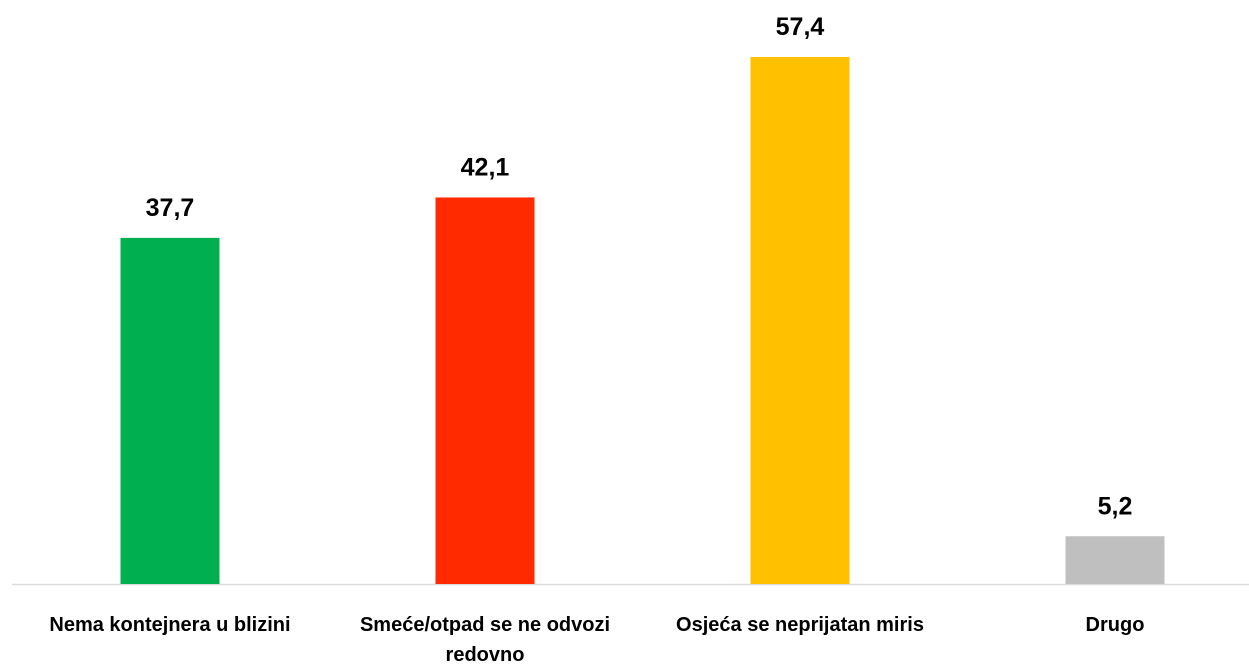  I want to click on value-label: 57,4, so click(800, 27).